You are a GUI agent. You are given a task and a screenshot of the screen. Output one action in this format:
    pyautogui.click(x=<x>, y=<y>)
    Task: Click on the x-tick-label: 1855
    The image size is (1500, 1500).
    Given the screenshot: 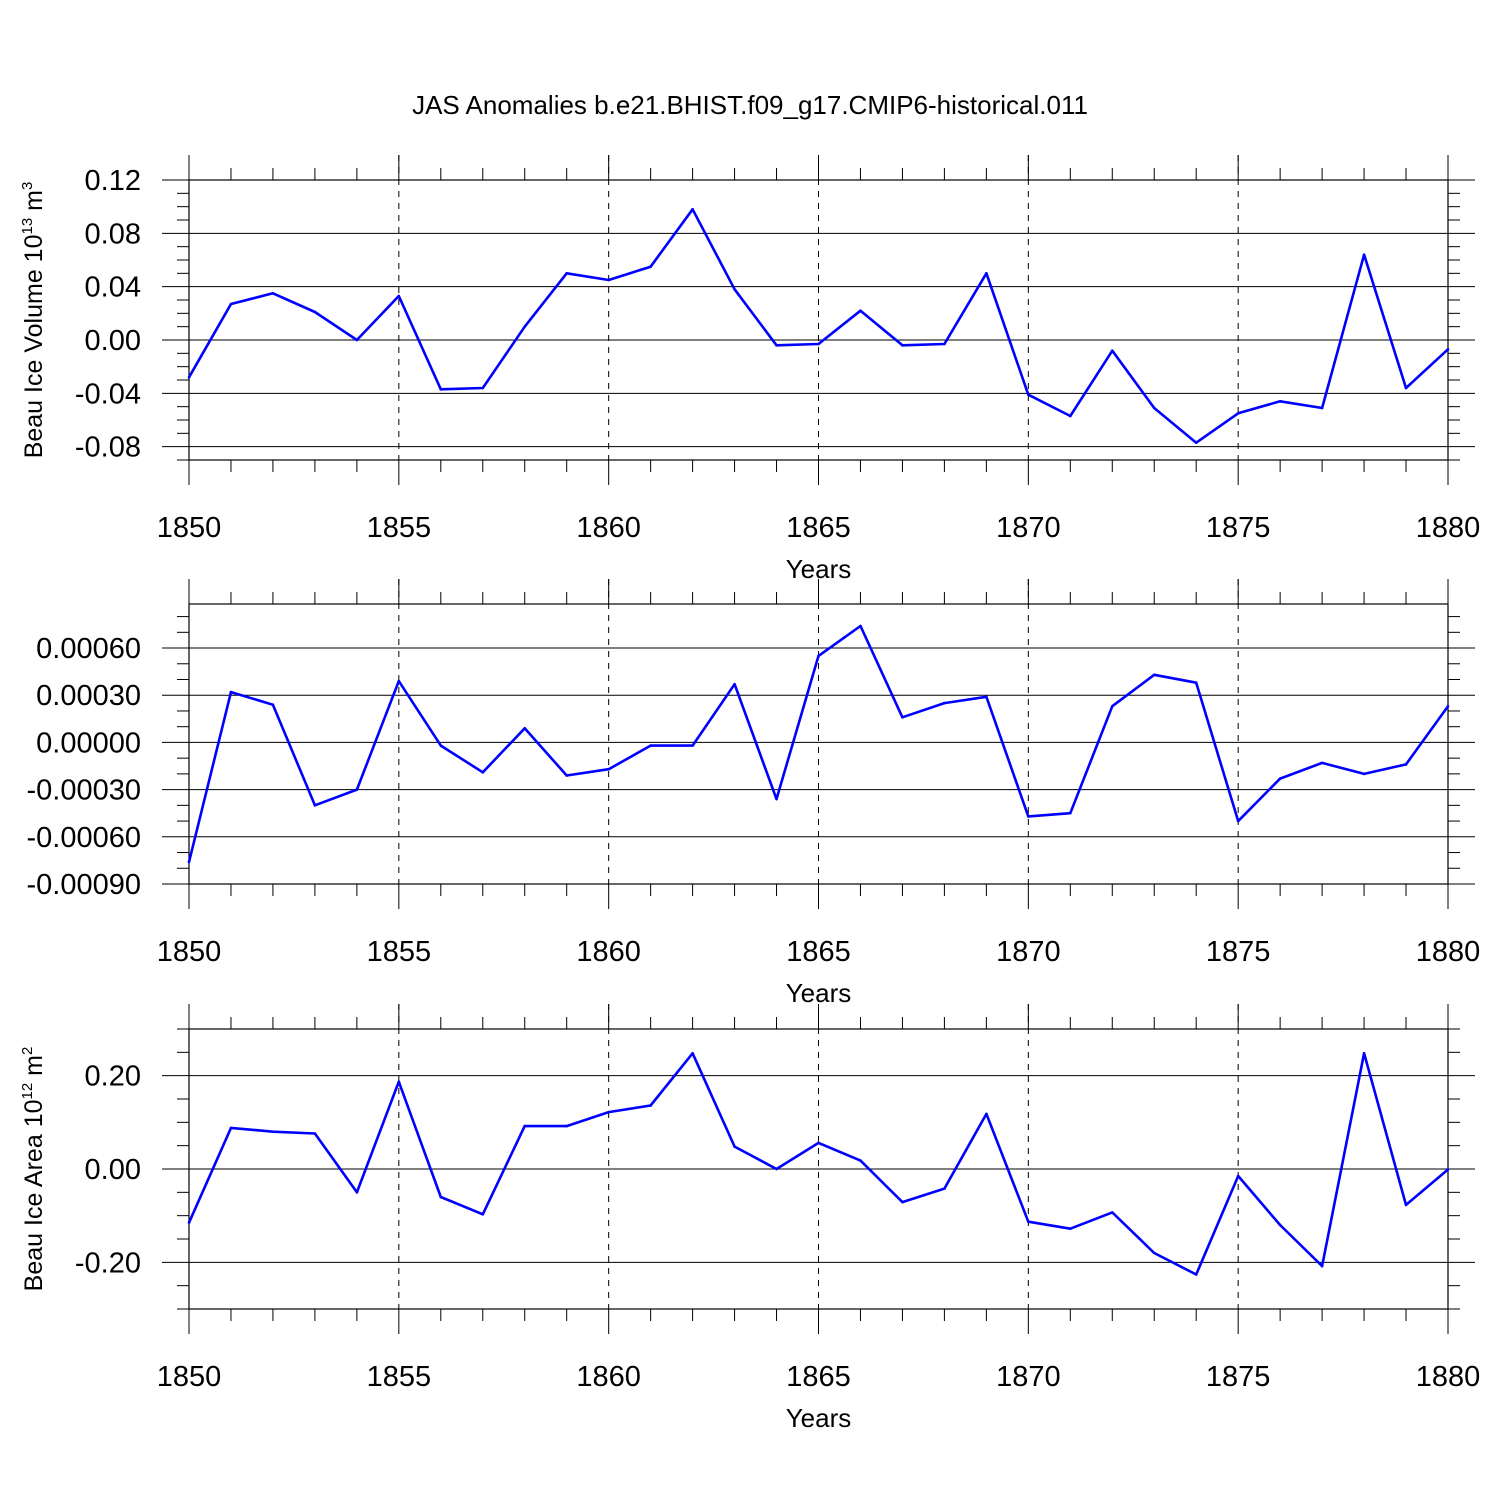 What is the action you would take?
    pyautogui.click(x=399, y=952)
    